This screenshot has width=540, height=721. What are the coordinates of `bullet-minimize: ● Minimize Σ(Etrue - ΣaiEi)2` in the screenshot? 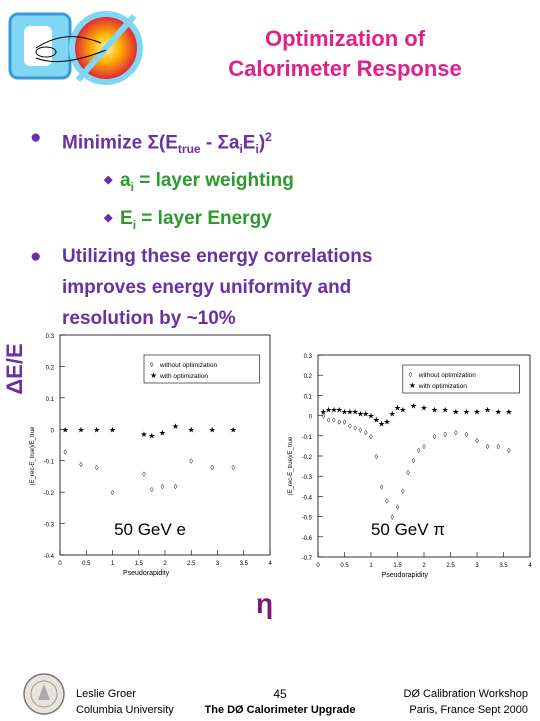 It's located at (278, 143).